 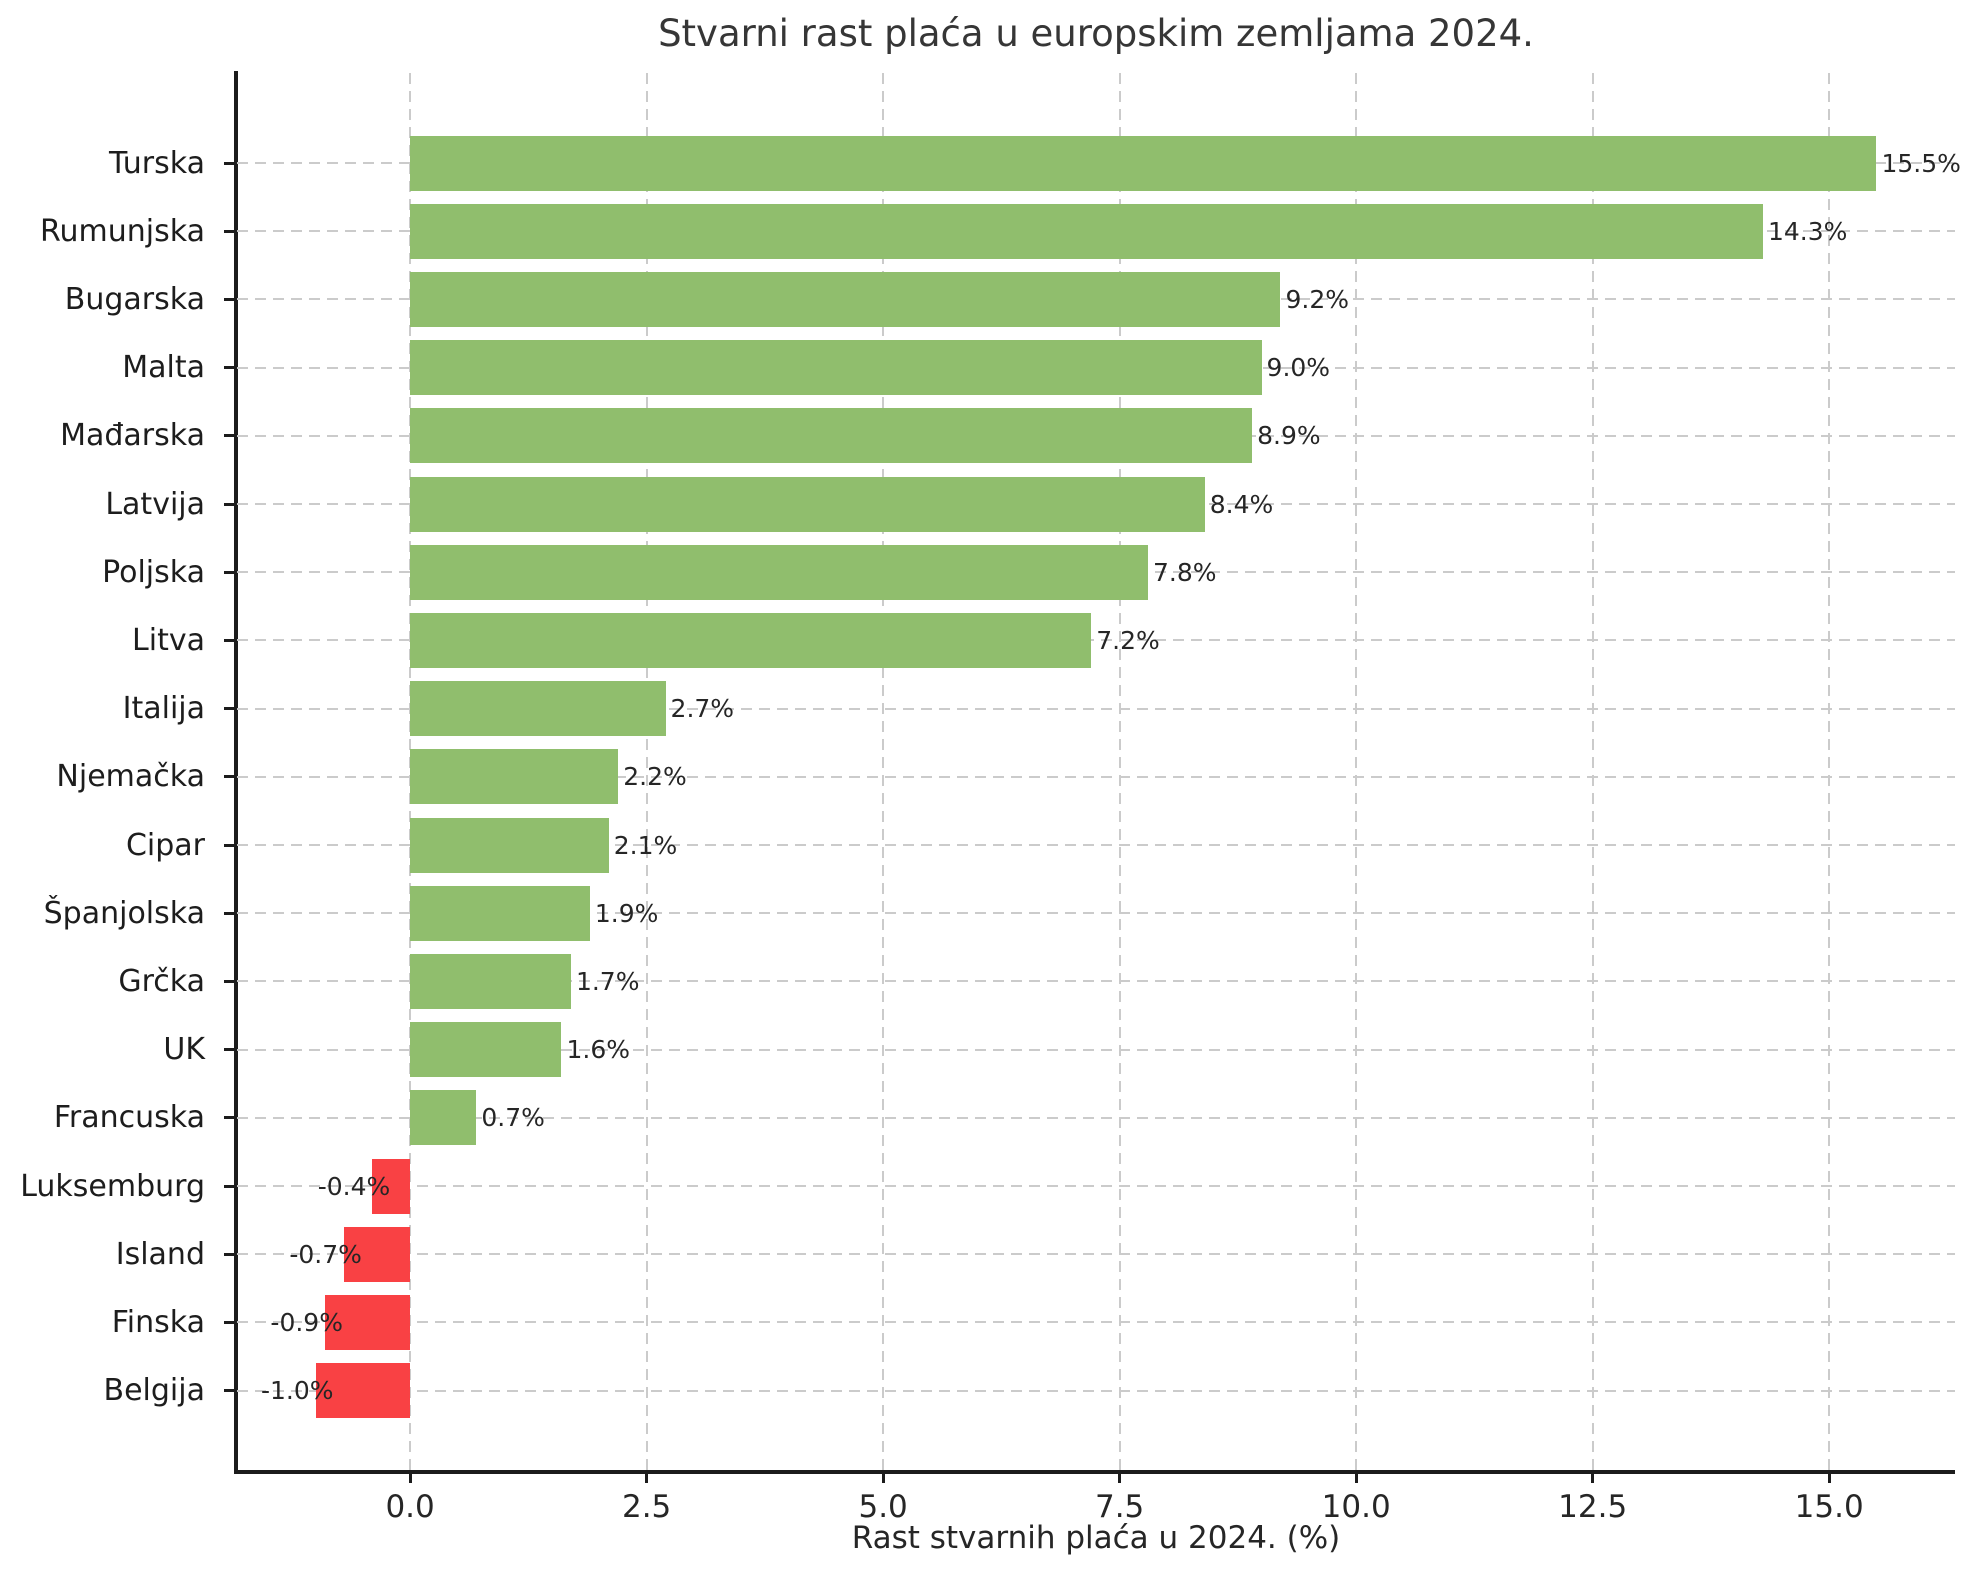 What do you see at coordinates (163, 709) in the screenshot?
I see `category-label-italija: Italija` at bounding box center [163, 709].